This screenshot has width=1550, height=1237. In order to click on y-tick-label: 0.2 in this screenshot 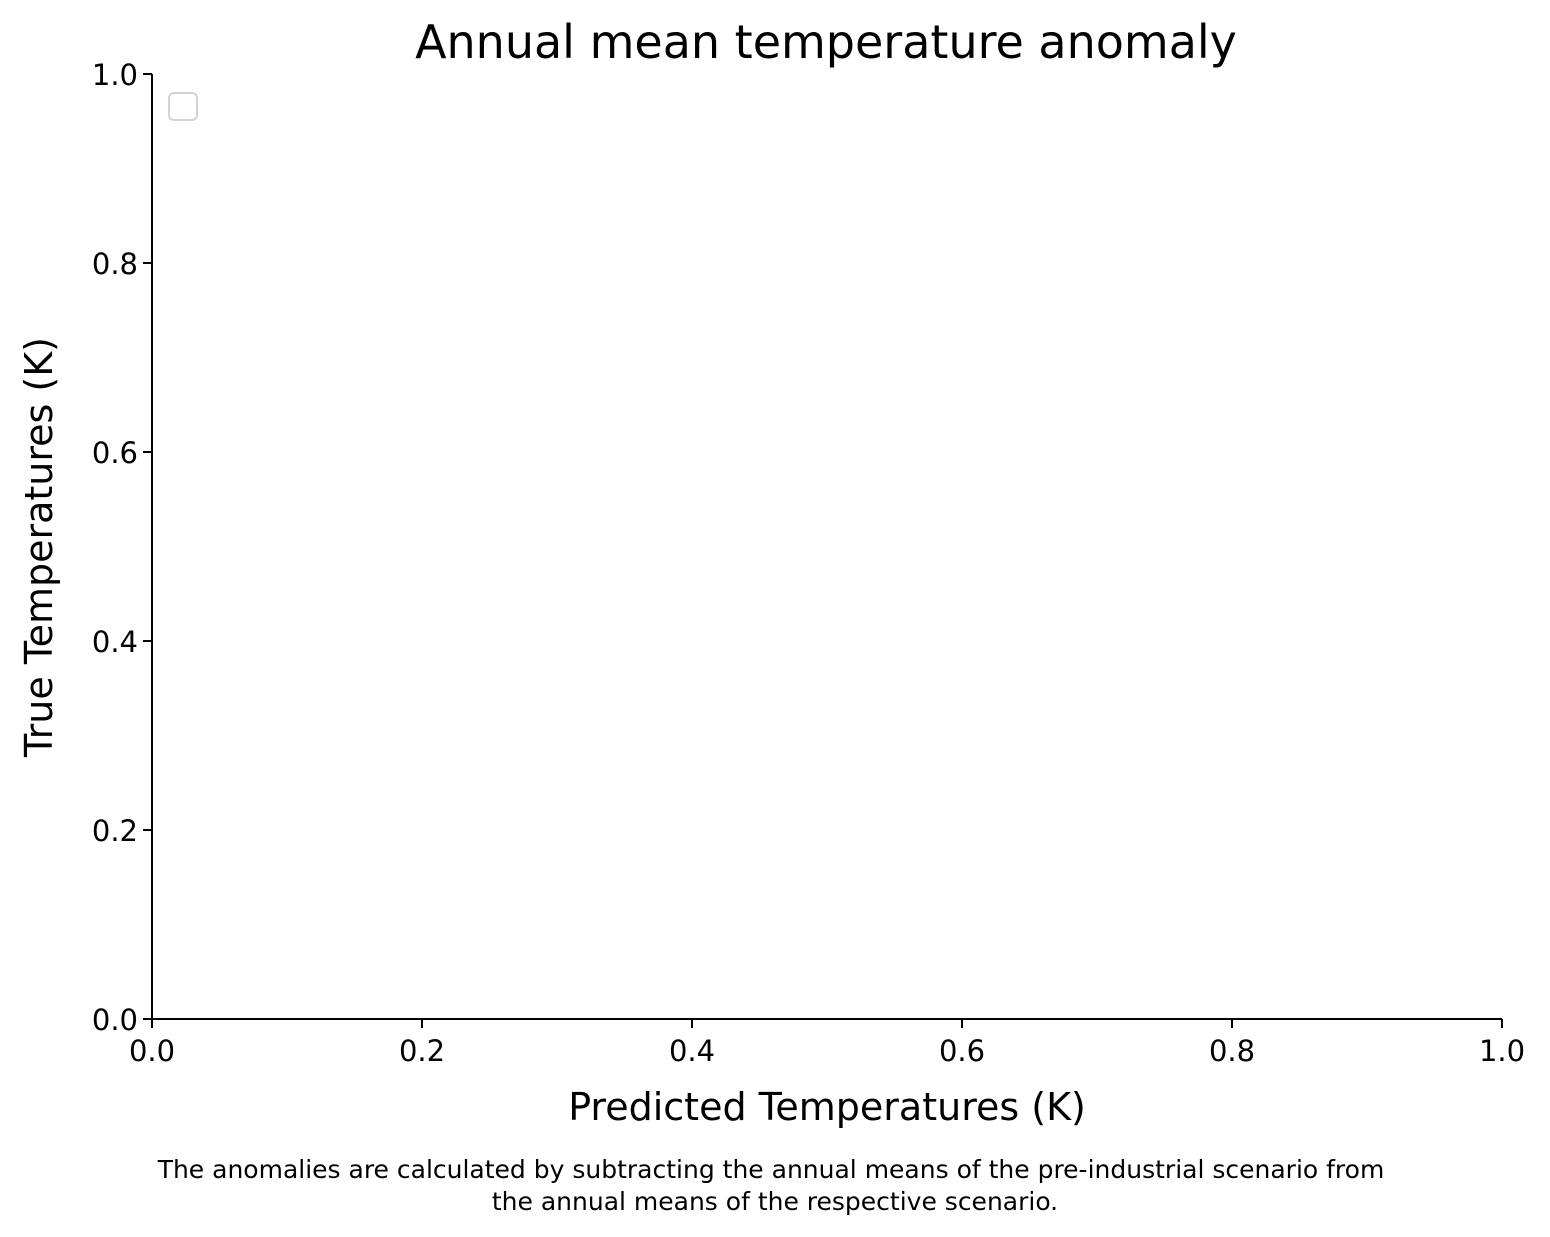, I will do `click(115, 831)`.